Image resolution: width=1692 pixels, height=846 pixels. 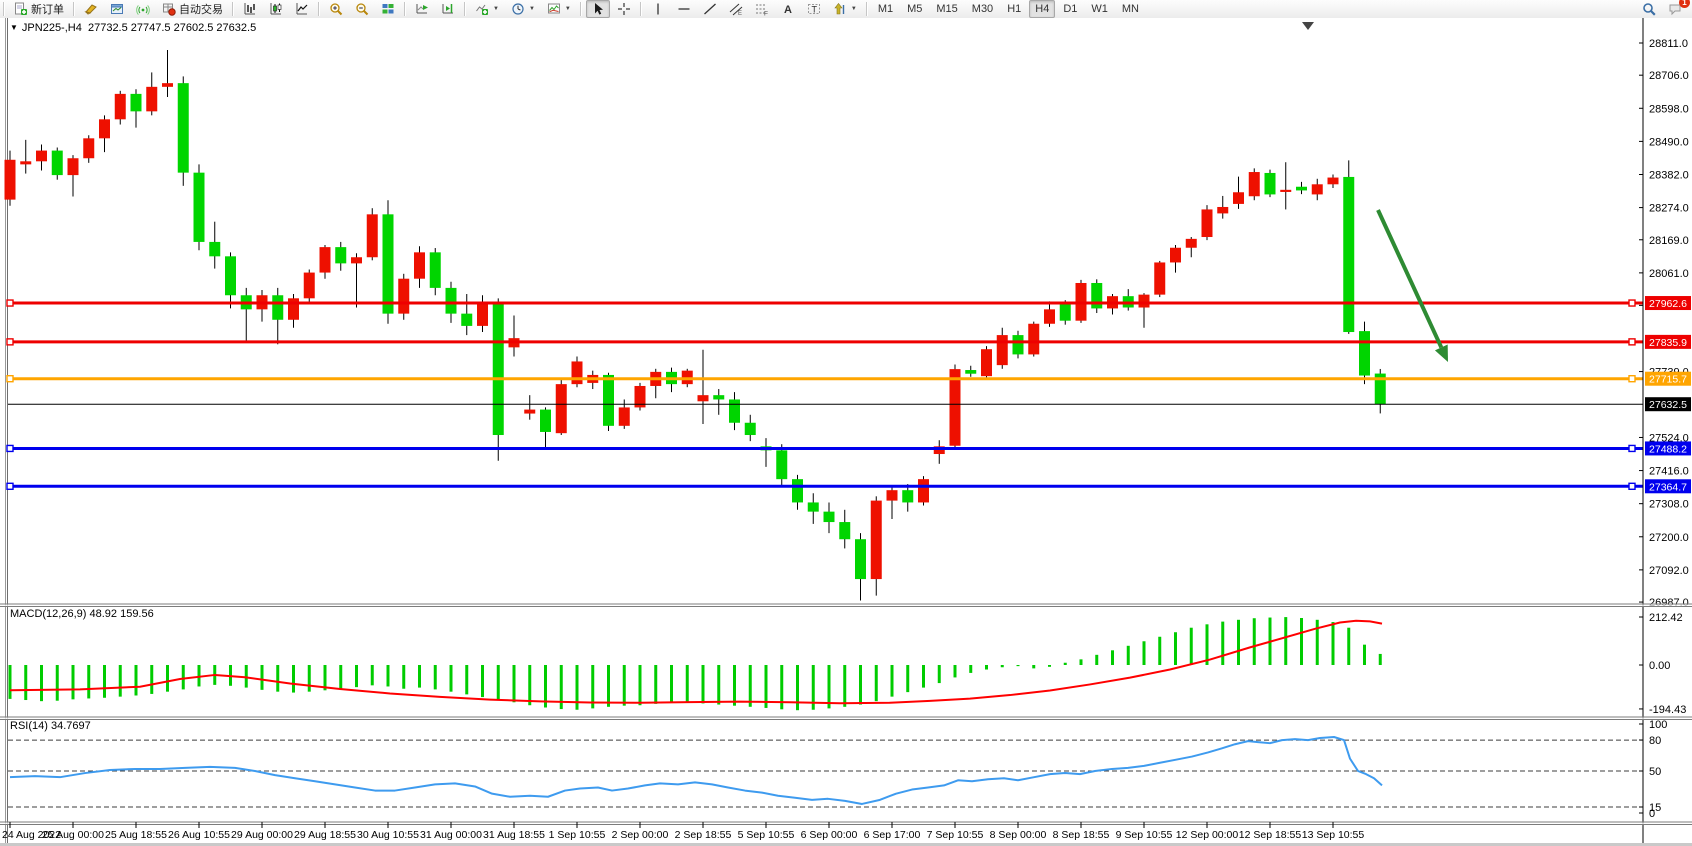 I want to click on trend-arrow, so click(x=1410, y=279).